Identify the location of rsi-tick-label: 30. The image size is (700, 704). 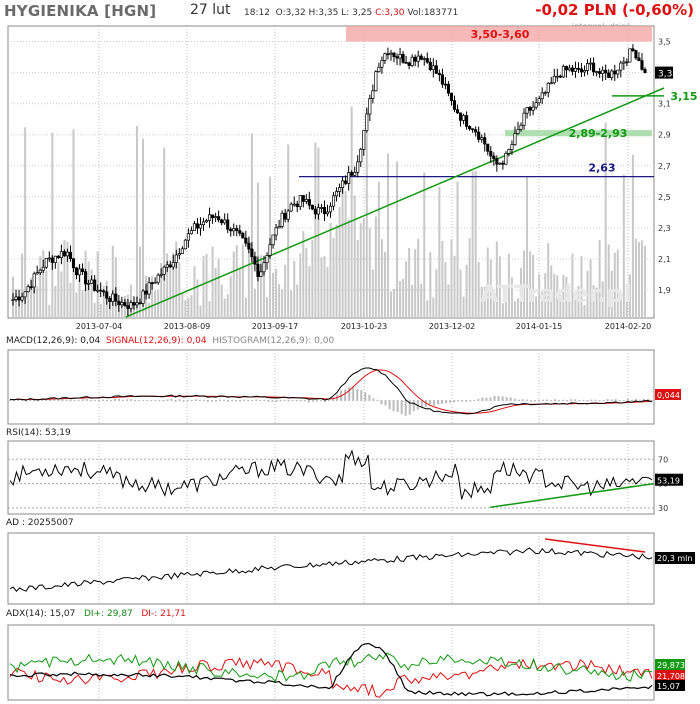
(663, 508).